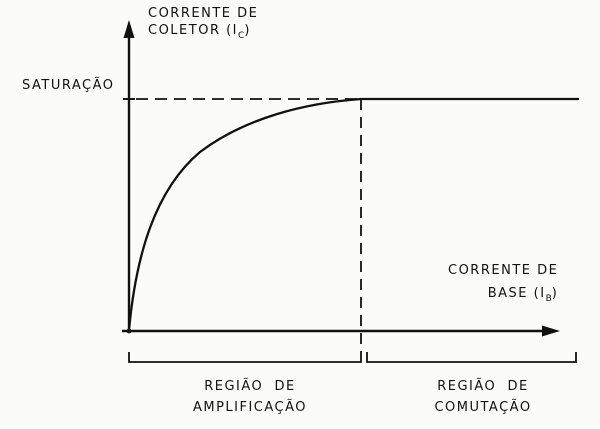  What do you see at coordinates (193, 30) in the screenshot?
I see `y-axis-label-prefix: COLETOR (I` at bounding box center [193, 30].